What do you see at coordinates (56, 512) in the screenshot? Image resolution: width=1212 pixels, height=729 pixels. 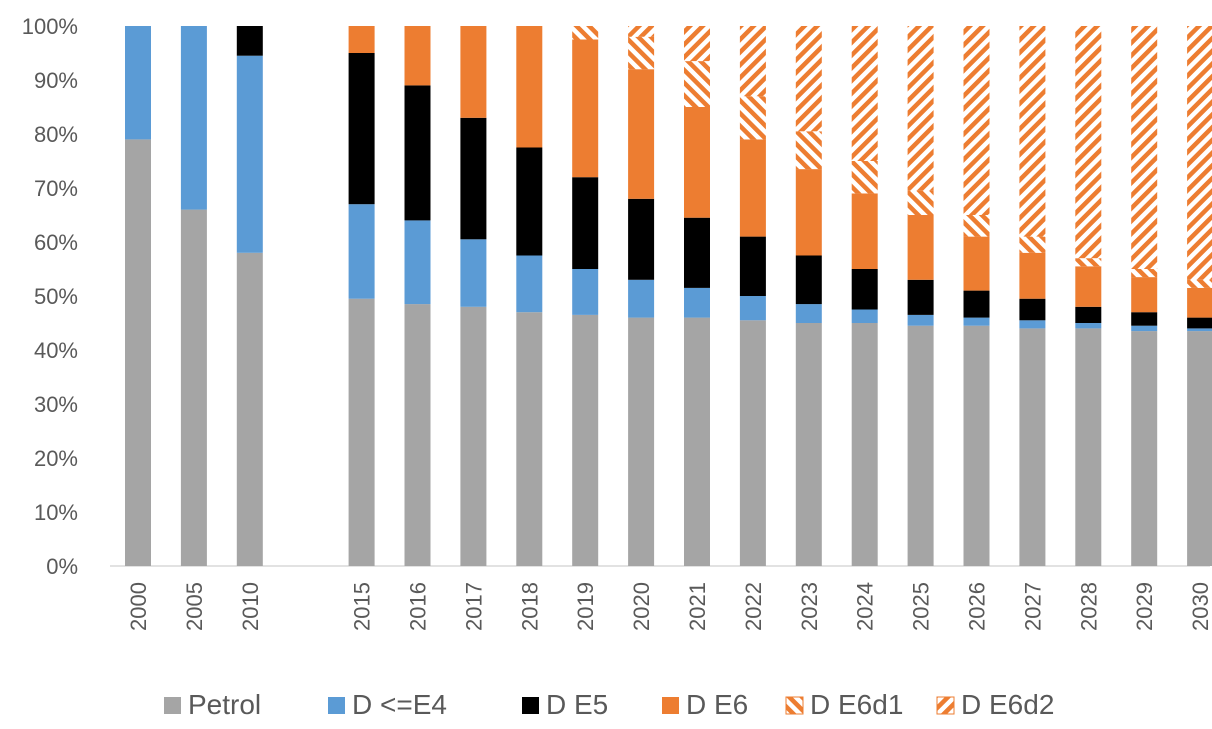 I see `y-tick-label: 10%` at bounding box center [56, 512].